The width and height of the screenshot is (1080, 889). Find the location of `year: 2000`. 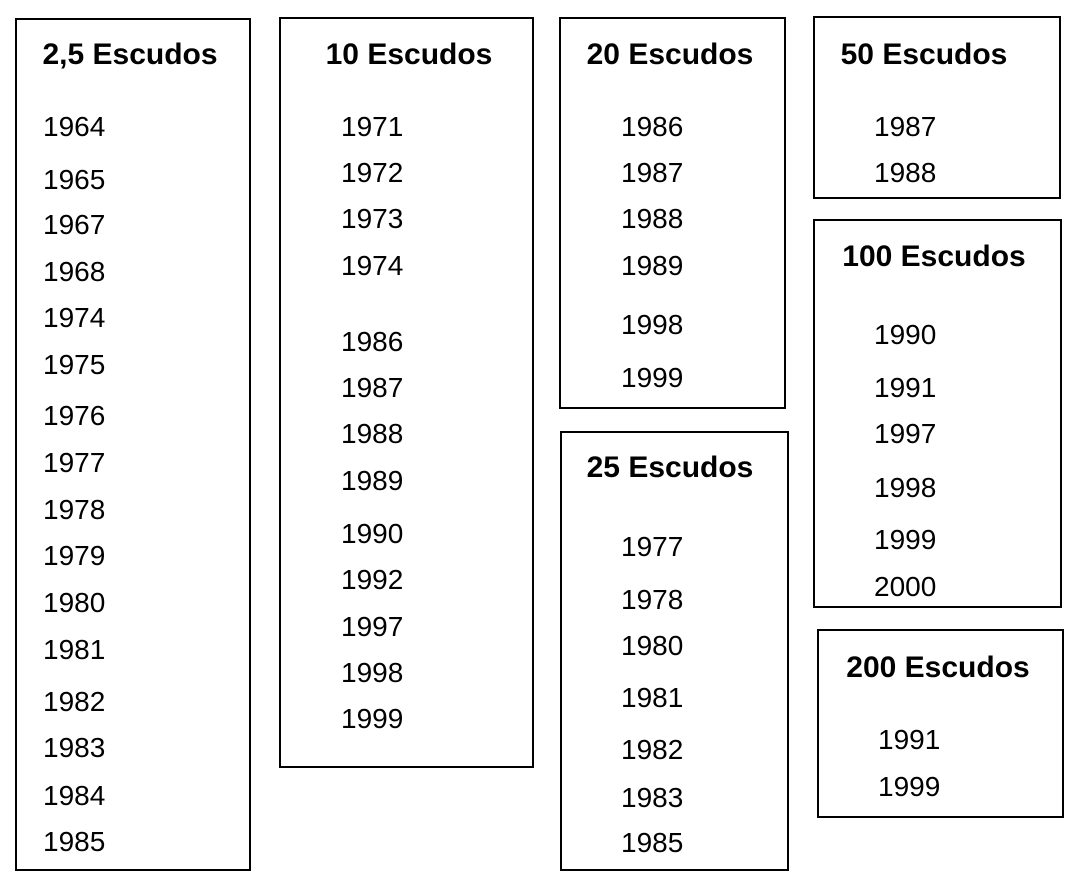

year: 2000 is located at coordinates (905, 586).